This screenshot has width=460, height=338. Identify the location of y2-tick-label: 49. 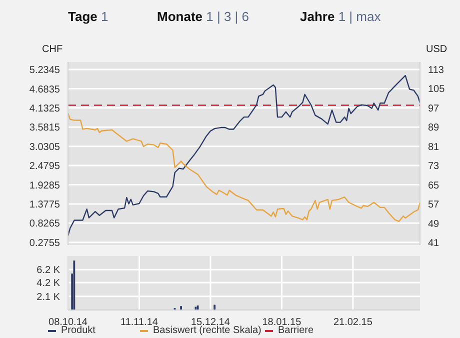
(434, 224).